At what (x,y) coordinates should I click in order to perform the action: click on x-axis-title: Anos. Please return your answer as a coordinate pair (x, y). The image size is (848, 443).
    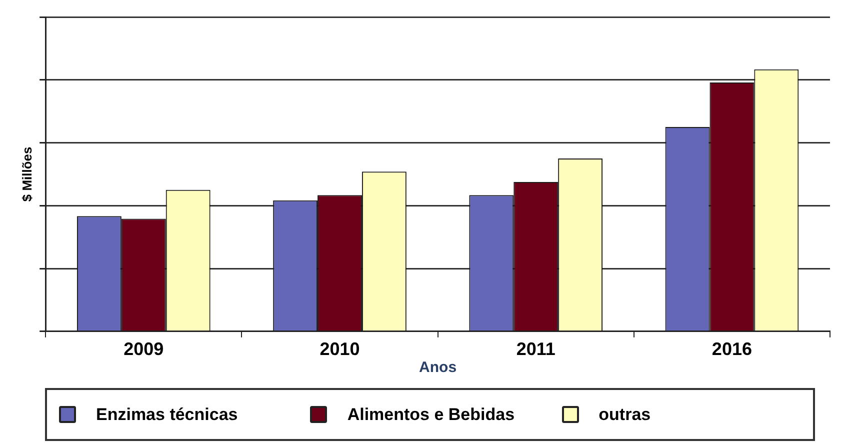
    Looking at the image, I should click on (438, 367).